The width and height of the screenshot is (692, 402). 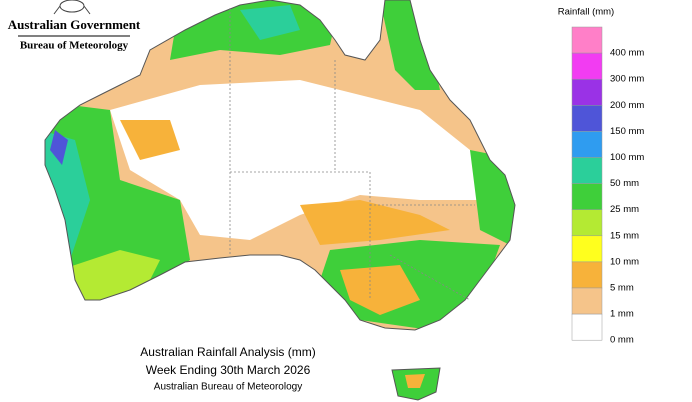 What do you see at coordinates (624, 209) in the screenshot?
I see `legend-label: 25 mm` at bounding box center [624, 209].